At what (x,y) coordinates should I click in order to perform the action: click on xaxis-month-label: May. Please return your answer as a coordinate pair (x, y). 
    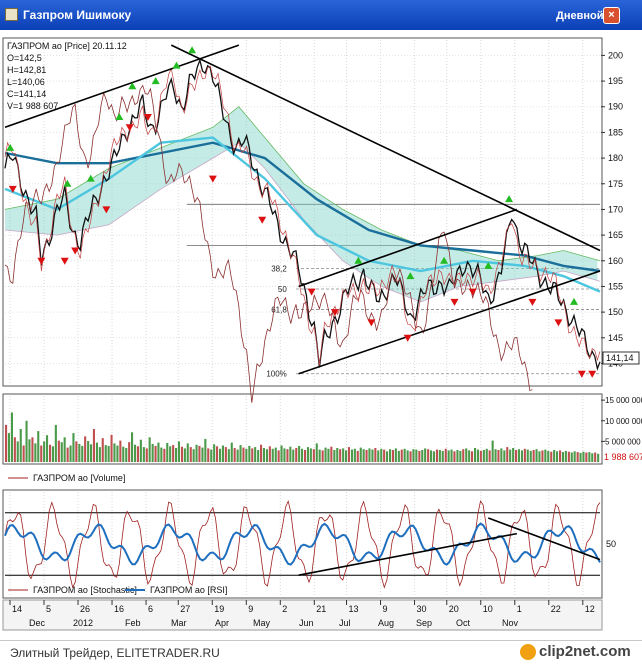
    Looking at the image, I should click on (262, 623).